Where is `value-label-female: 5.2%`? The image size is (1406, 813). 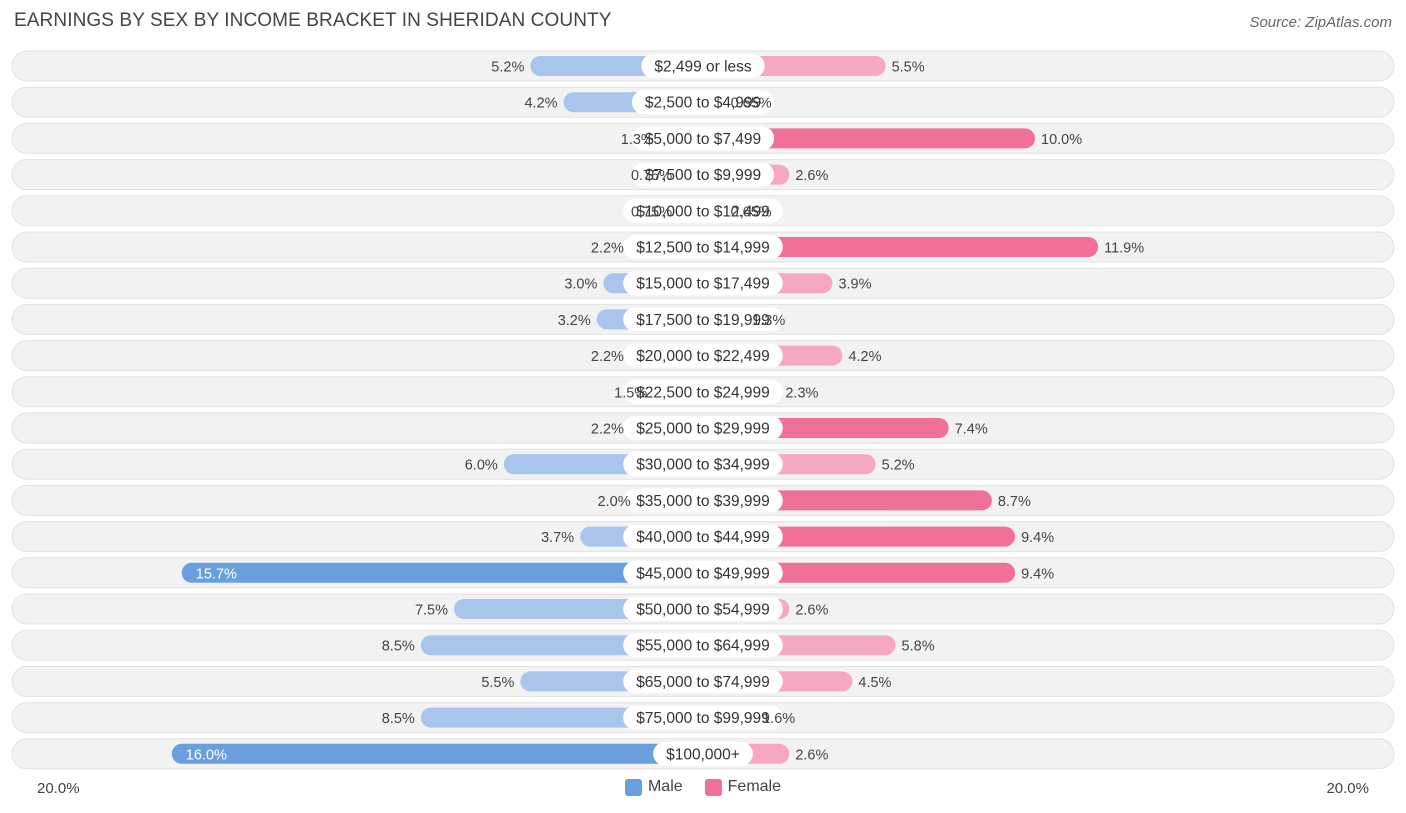
value-label-female: 5.2% is located at coordinates (898, 466).